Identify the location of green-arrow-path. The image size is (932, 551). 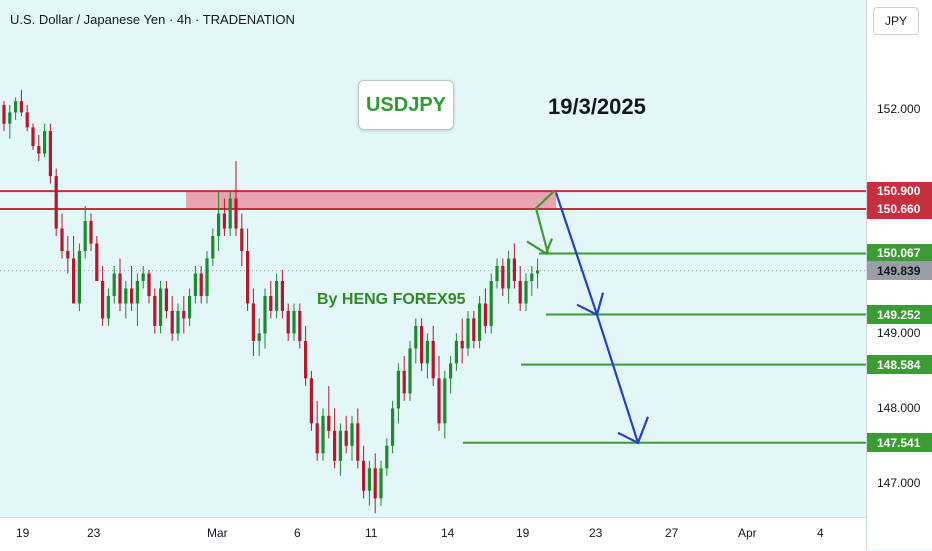
(544, 222).